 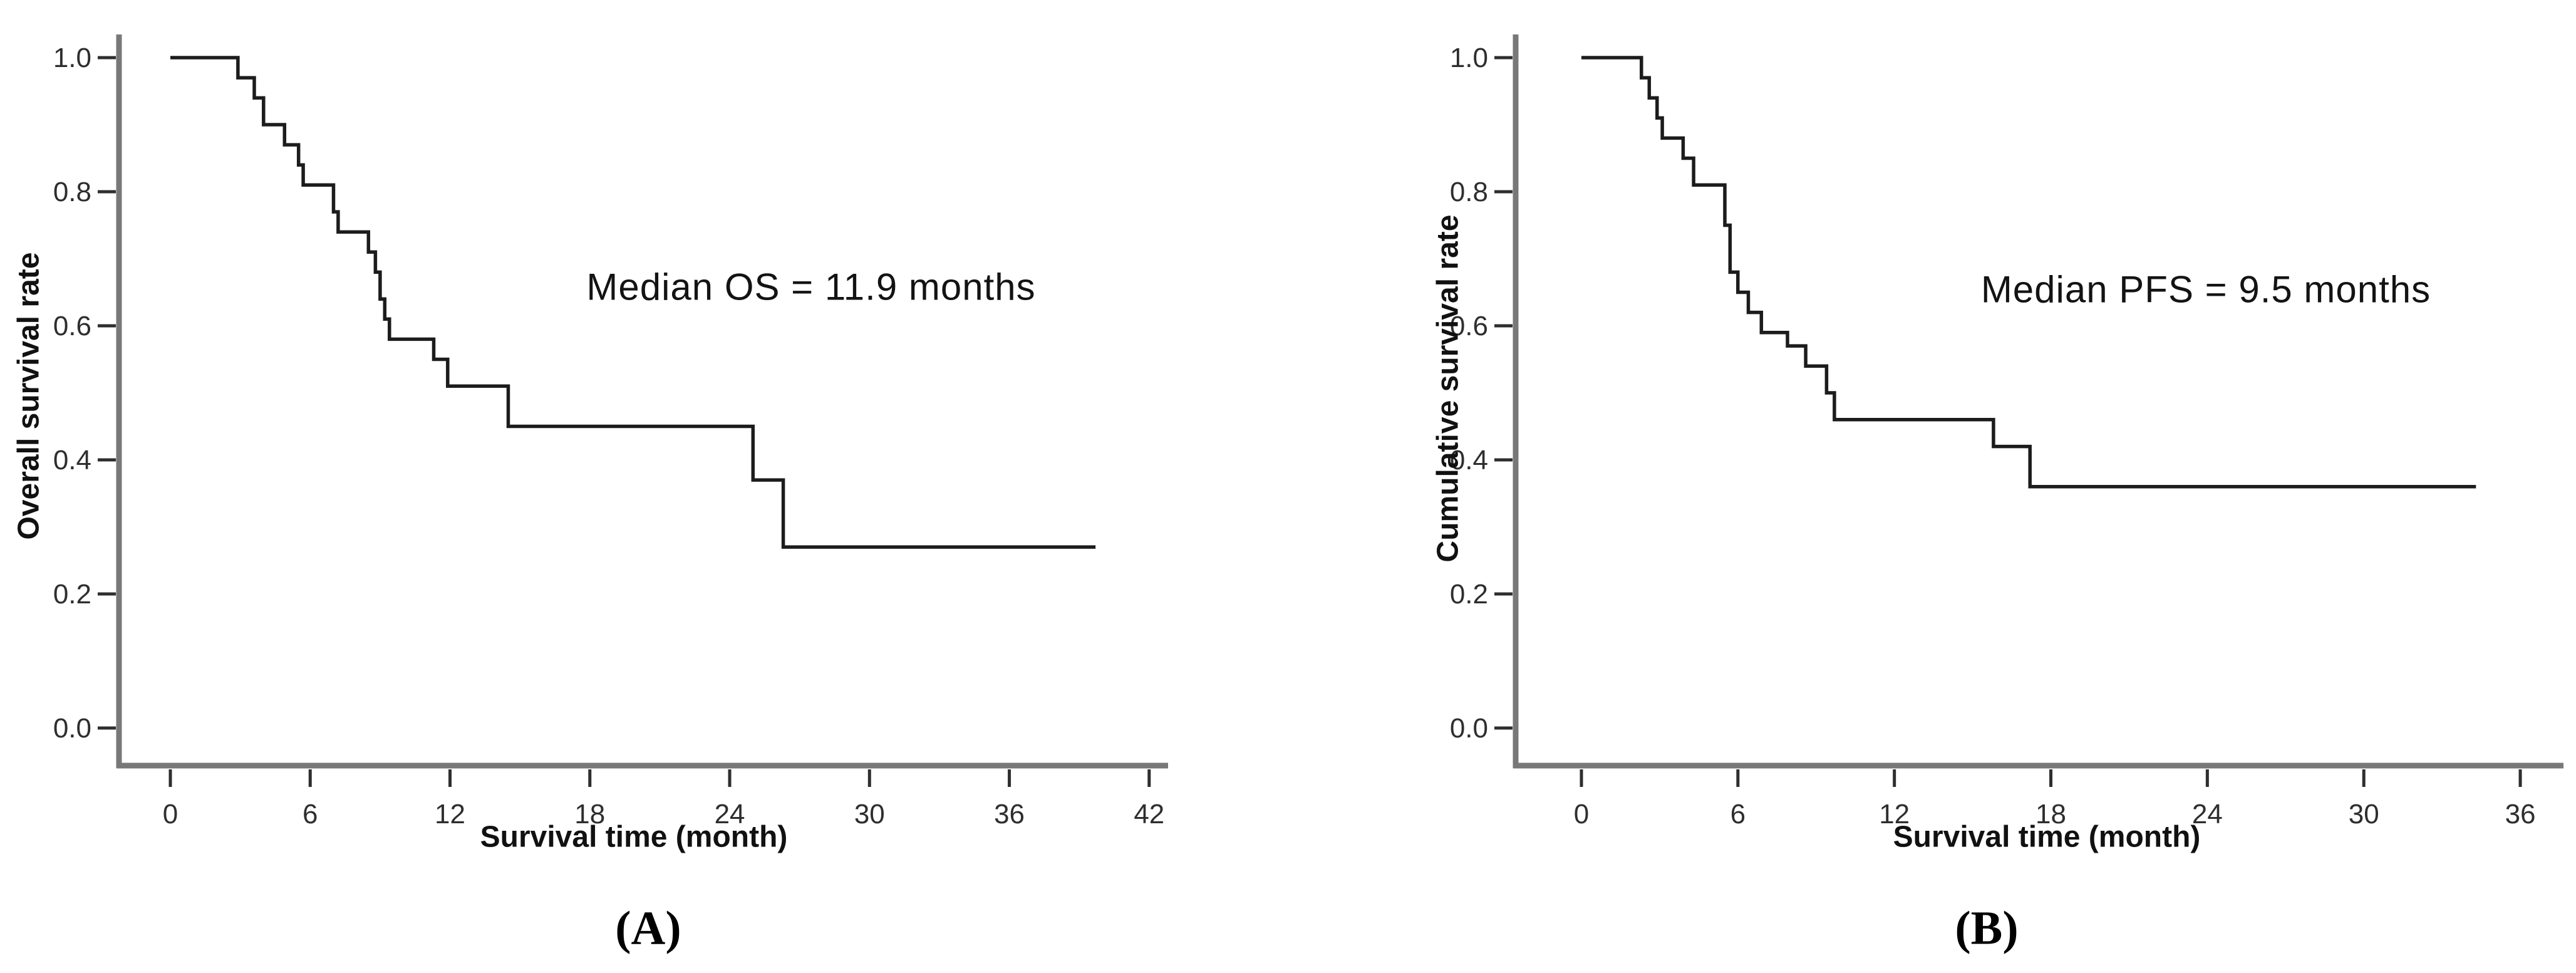 What do you see at coordinates (72, 192) in the screenshot?
I see `y-tick-label-A: 0.8` at bounding box center [72, 192].